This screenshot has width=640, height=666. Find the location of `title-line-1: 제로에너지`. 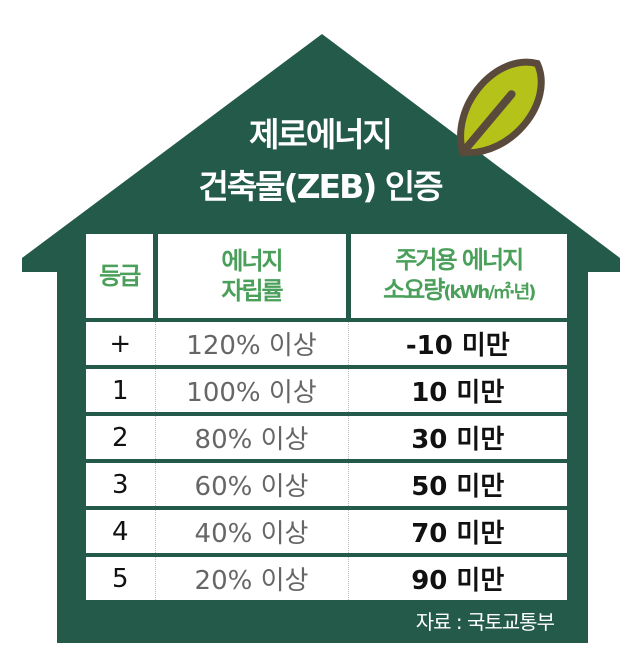

title-line-1: 제로에너지 is located at coordinates (321, 134).